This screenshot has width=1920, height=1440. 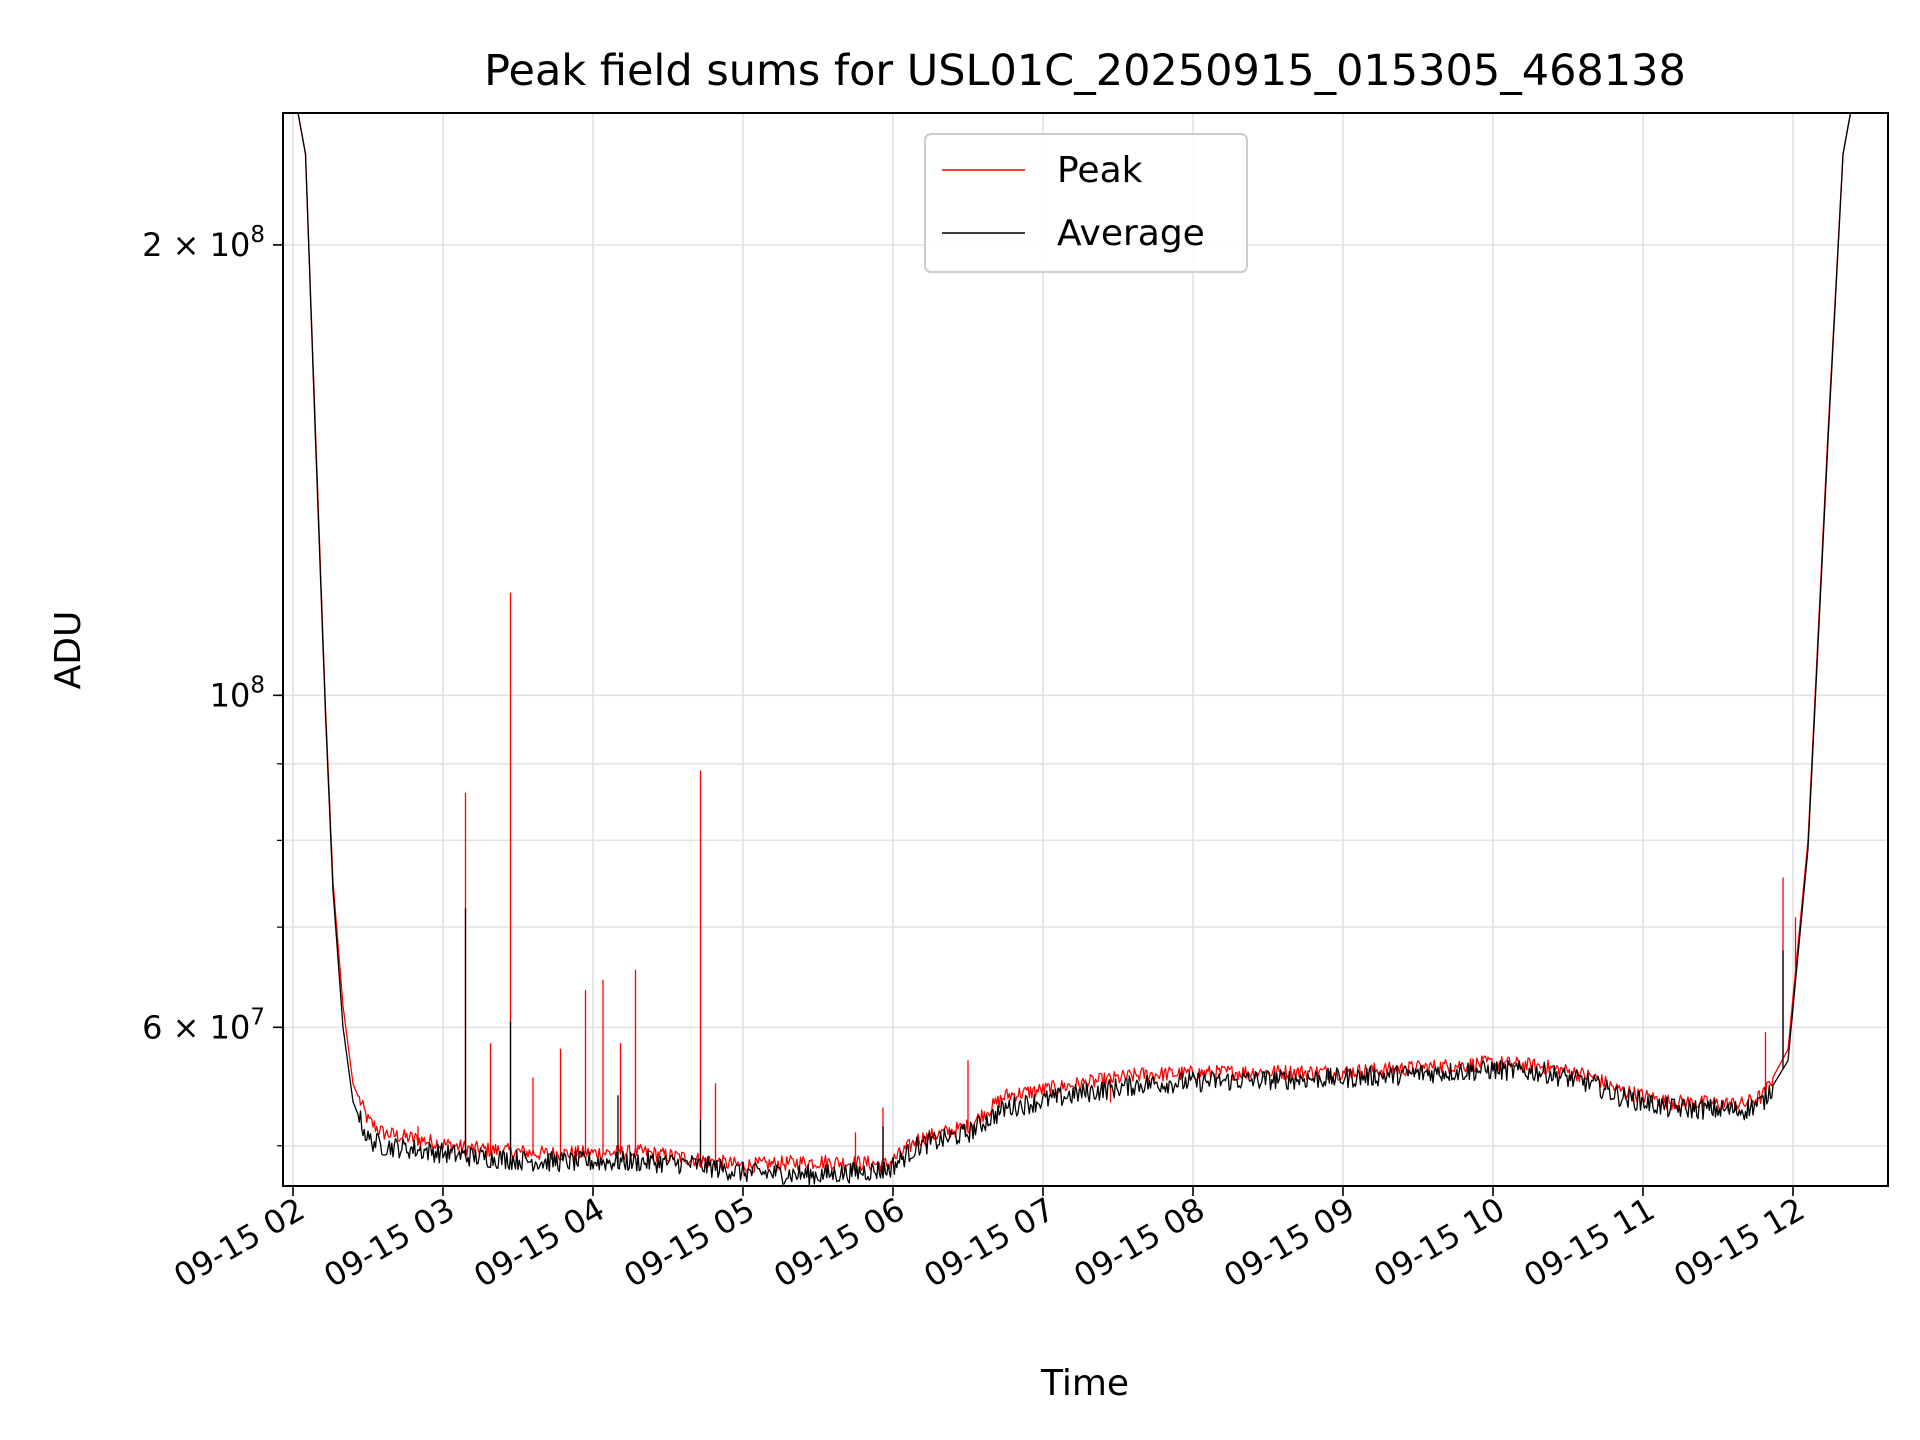 What do you see at coordinates (68, 650) in the screenshot?
I see `y-axis-label: ADU` at bounding box center [68, 650].